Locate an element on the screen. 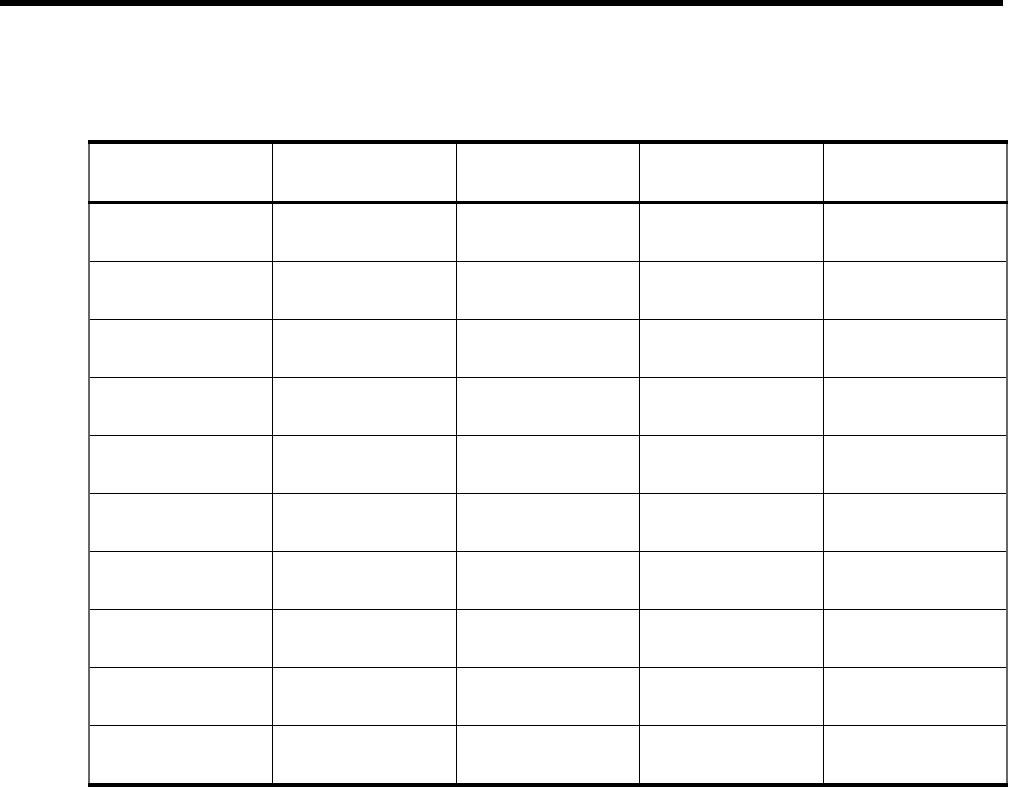  table-header-row is located at coordinates (548, 172).